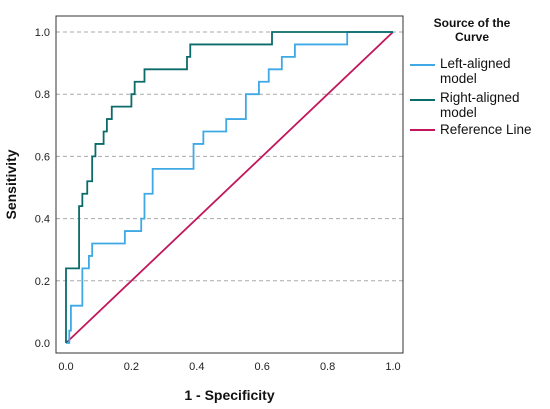 Image resolution: width=550 pixels, height=409 pixels. I want to click on legend-label-reference-line: Reference Line, so click(486, 129).